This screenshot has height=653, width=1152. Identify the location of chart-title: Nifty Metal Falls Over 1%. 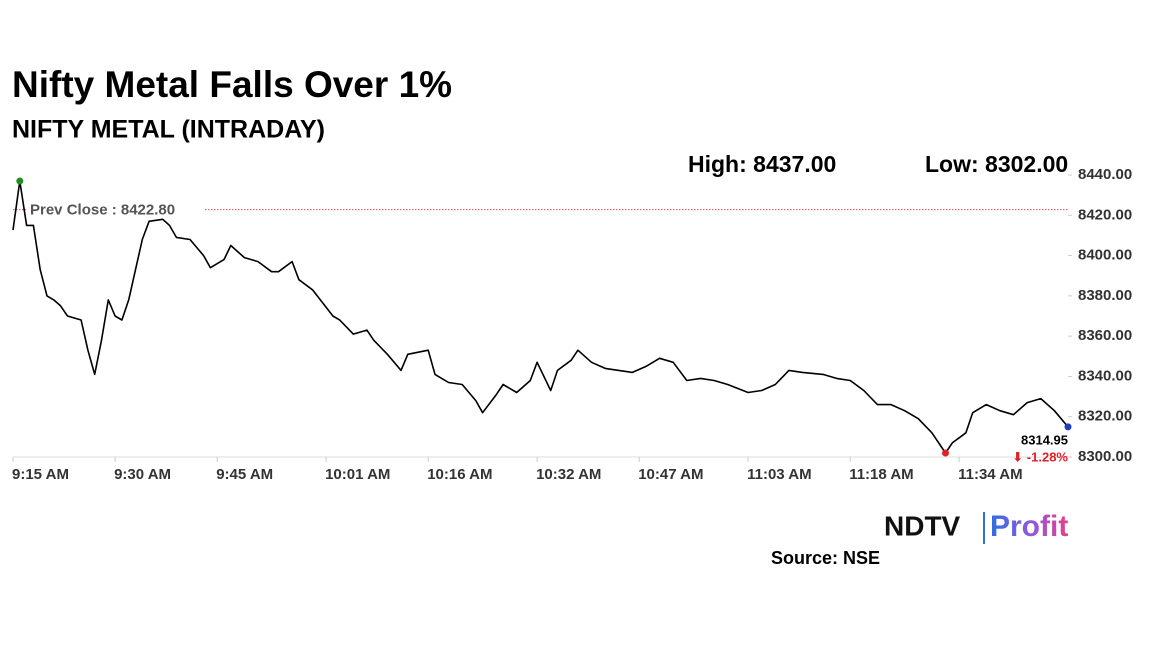
(232, 84).